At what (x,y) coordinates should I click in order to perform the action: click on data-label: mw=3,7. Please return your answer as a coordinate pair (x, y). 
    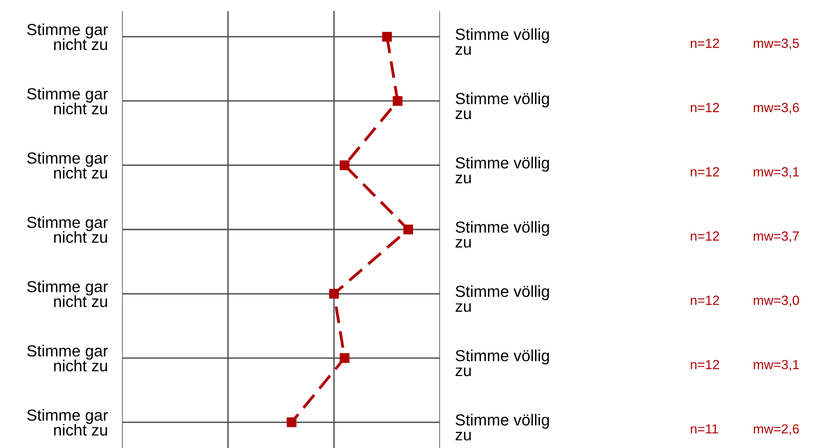
    Looking at the image, I should click on (776, 236).